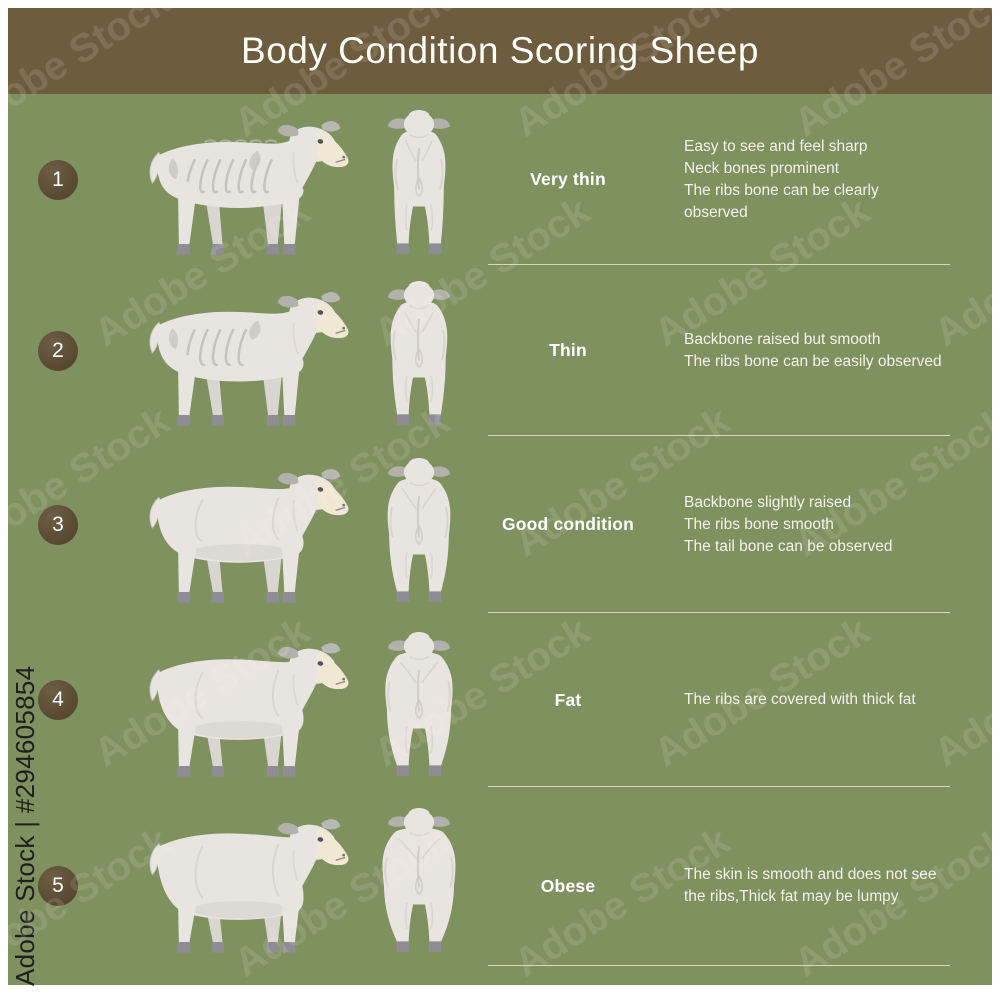 The image size is (1000, 1000). I want to click on stock-credit-vertical: Adobe Stock | #294605854, so click(25, 825).